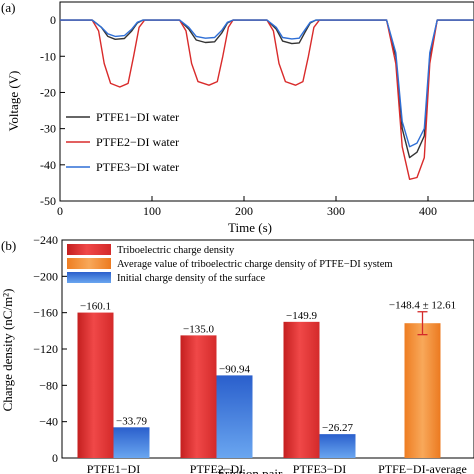 The image size is (474, 474). Describe the element at coordinates (198, 329) in the screenshot. I see `data-label-triboelectric-charge-density-ptfe2-di: −135.0` at that location.